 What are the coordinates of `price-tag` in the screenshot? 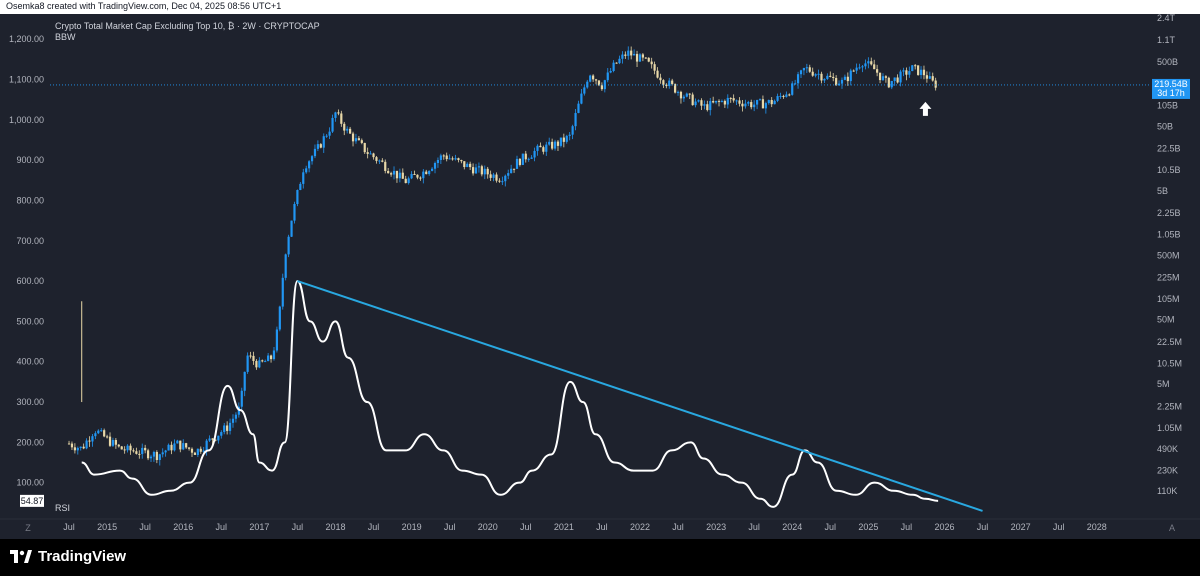 It's located at (1171, 88).